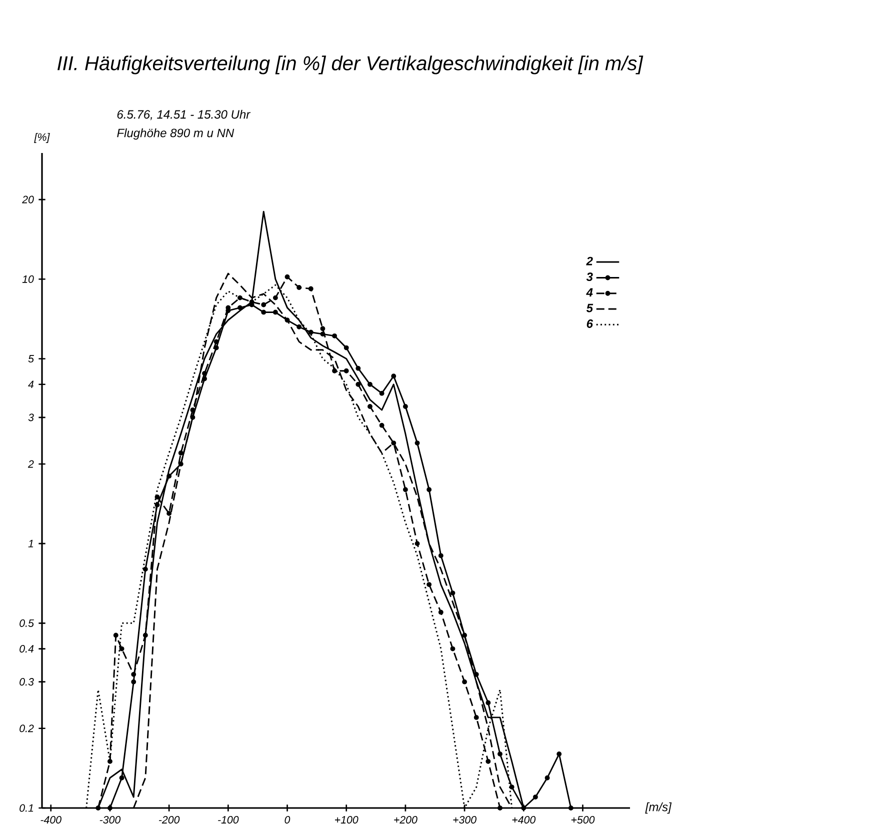  What do you see at coordinates (28, 279) in the screenshot?
I see `y-tick-label: 10` at bounding box center [28, 279].